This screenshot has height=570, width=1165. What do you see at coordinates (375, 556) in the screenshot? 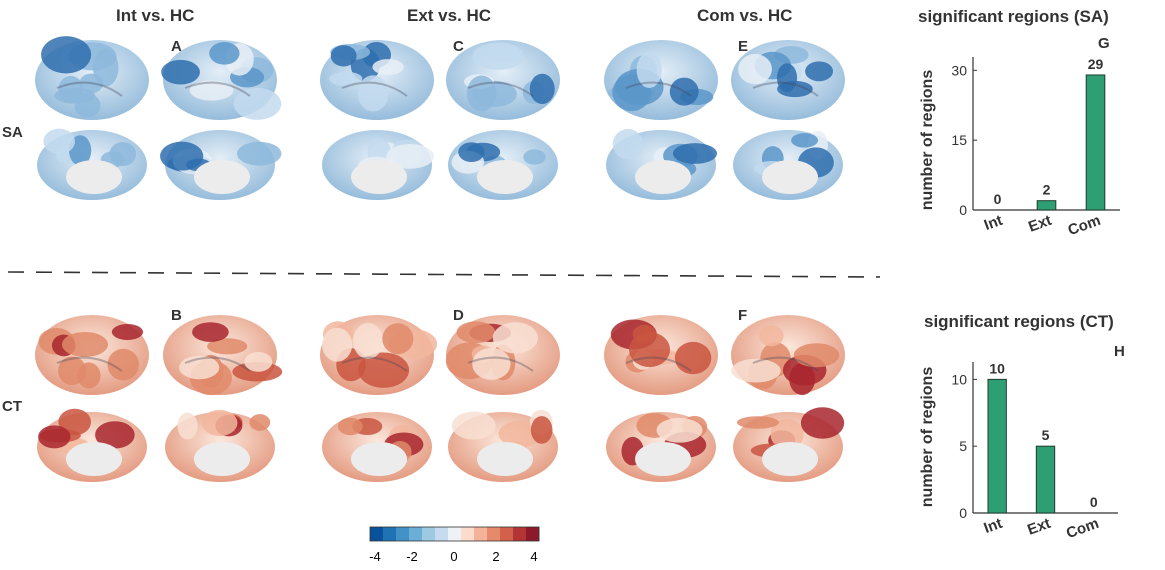
I see `colorbar-tick-label: -4` at bounding box center [375, 556].